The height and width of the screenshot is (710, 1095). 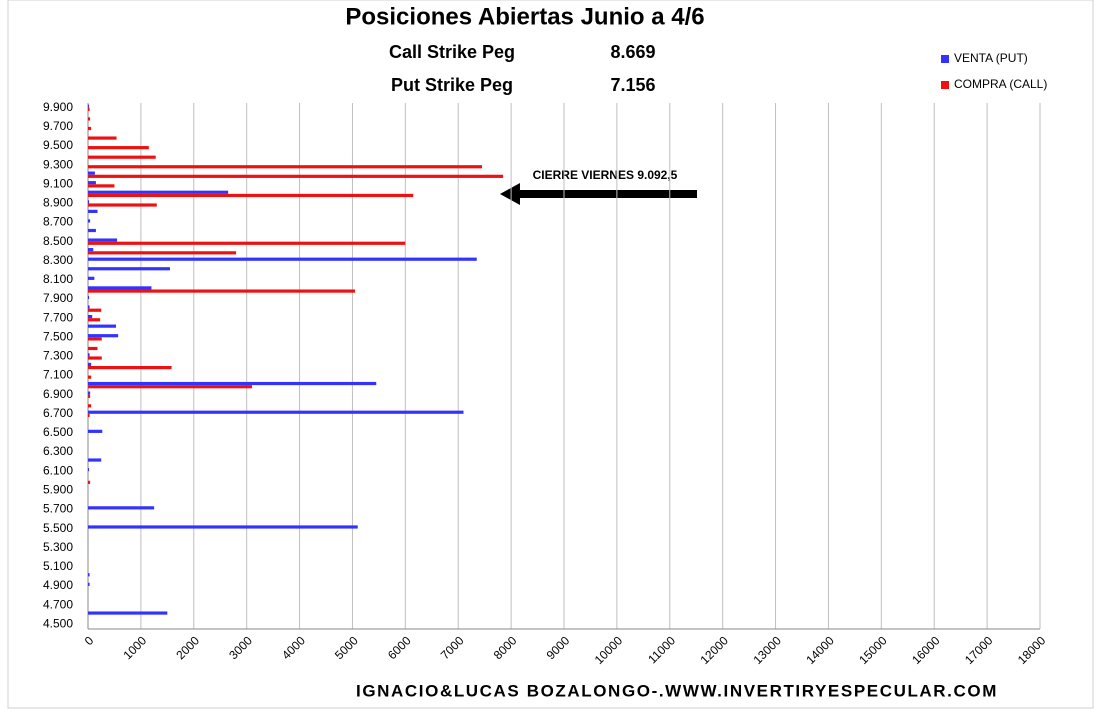 I want to click on y-tick-label: 7.700, so click(x=58, y=317).